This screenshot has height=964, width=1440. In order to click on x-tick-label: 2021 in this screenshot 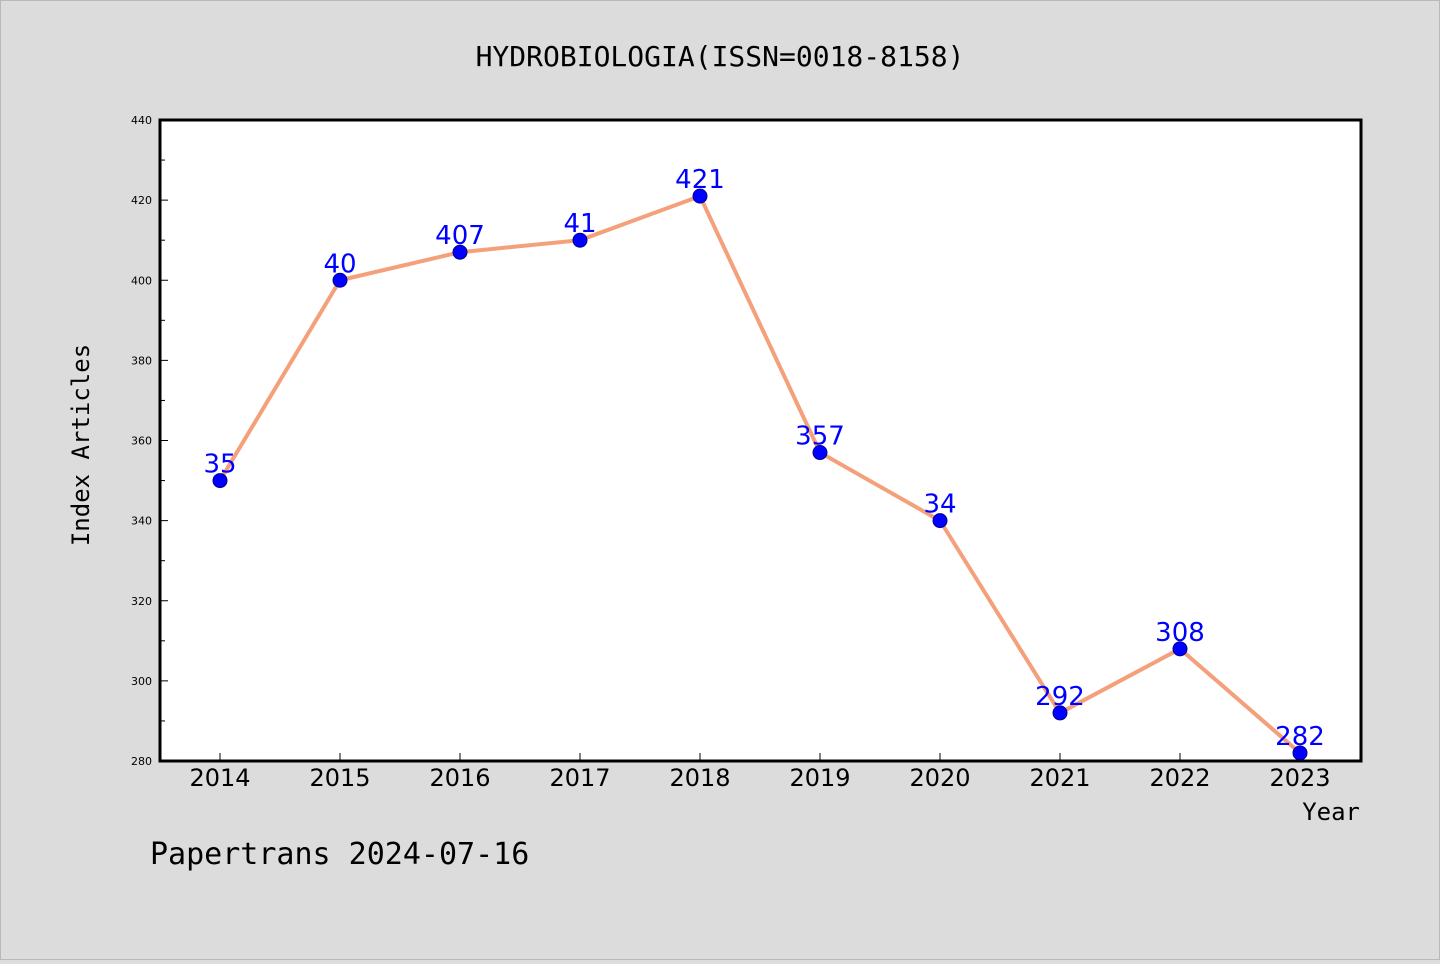, I will do `click(1059, 778)`.